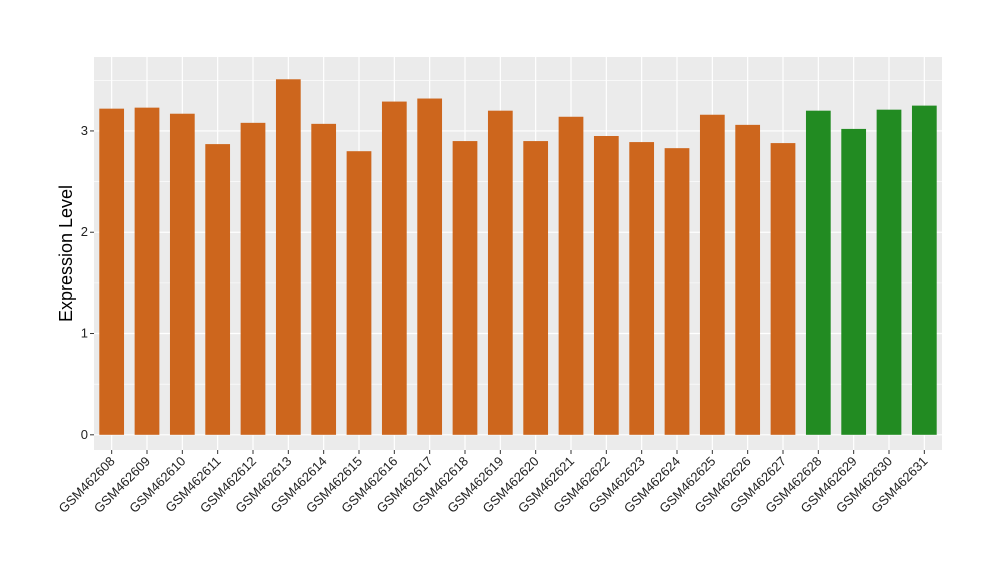 This screenshot has width=1000, height=585. I want to click on bar-GSM462631, so click(924, 270).